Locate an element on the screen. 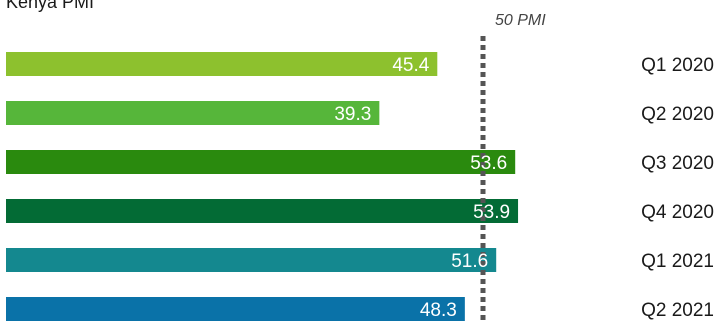 Image resolution: width=719 pixels, height=329 pixels. value-label: 39.3 is located at coordinates (352, 114).